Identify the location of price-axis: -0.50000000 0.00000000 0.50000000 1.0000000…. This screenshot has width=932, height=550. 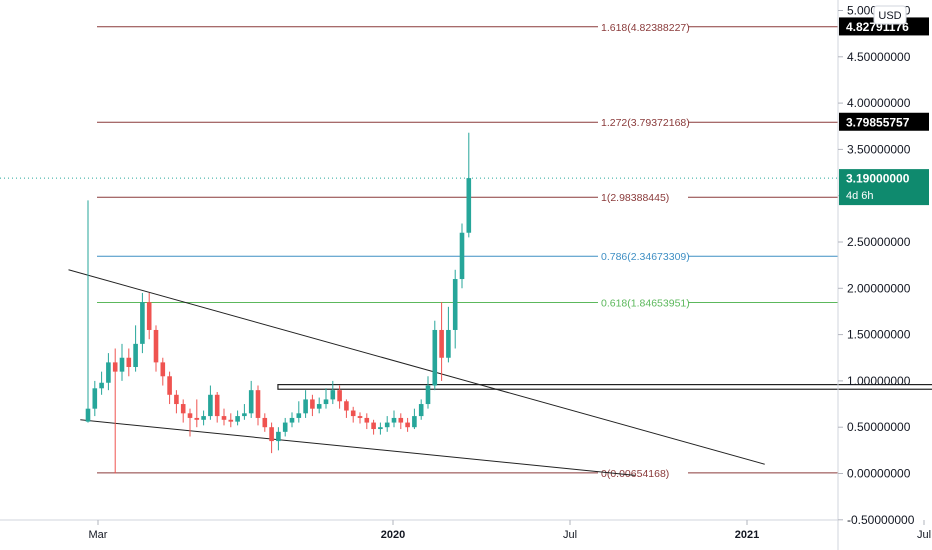
(876, 263).